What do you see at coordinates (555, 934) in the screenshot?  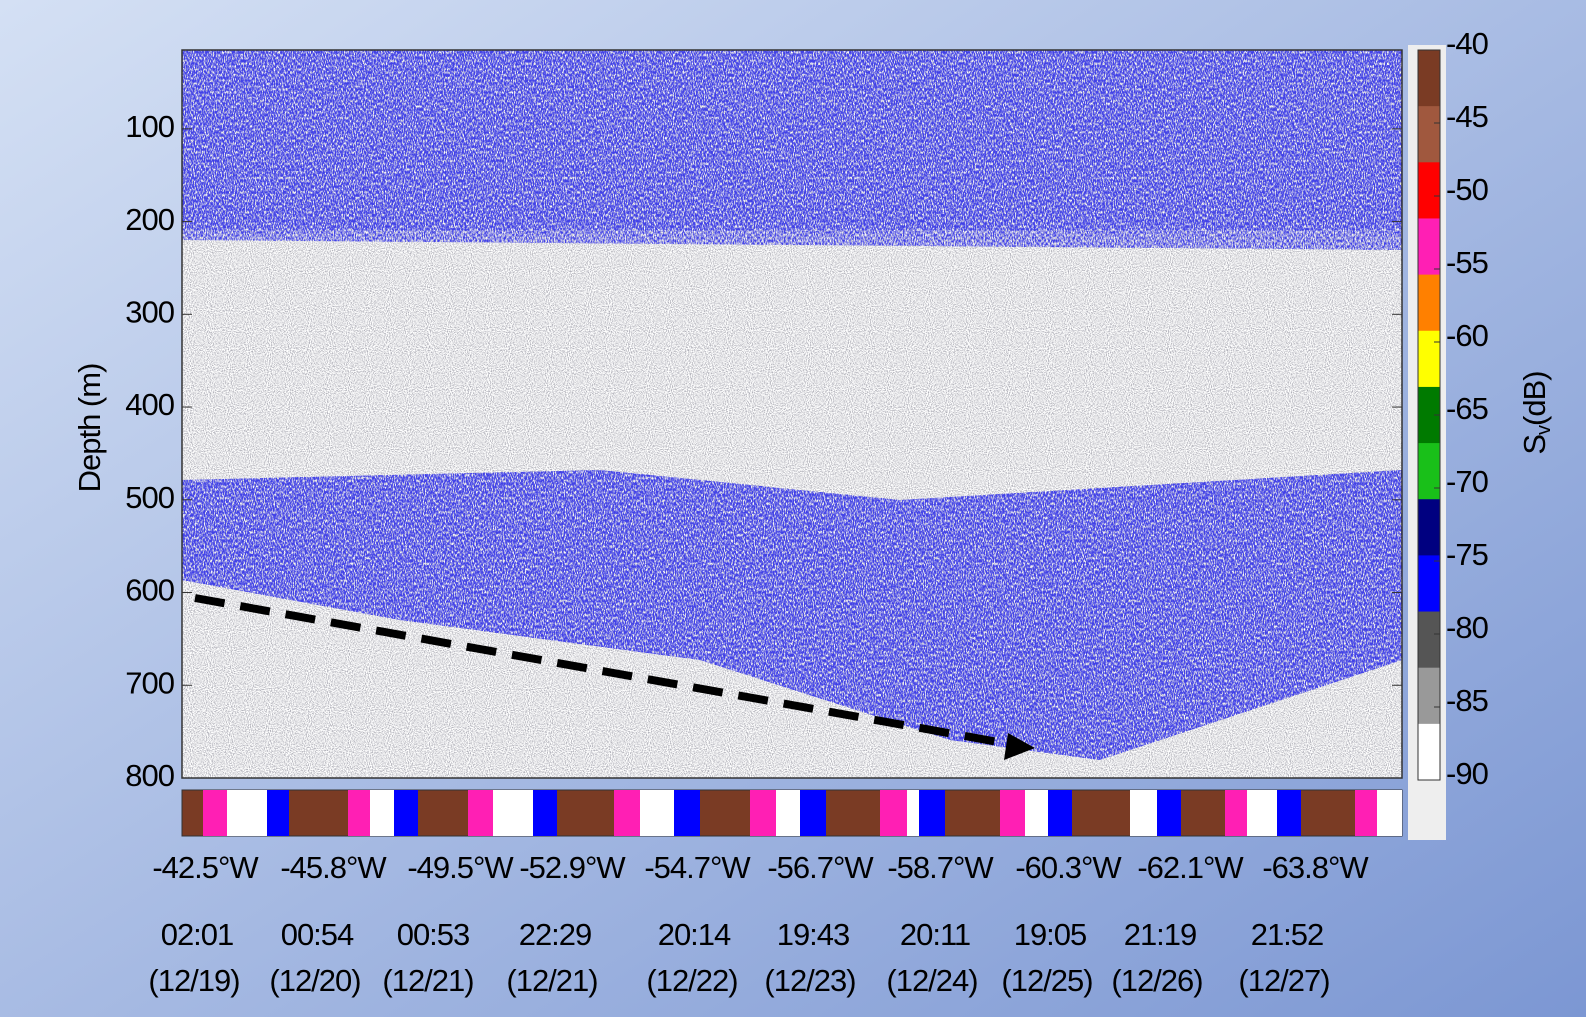 I see `x-time-label: 22:29` at bounding box center [555, 934].